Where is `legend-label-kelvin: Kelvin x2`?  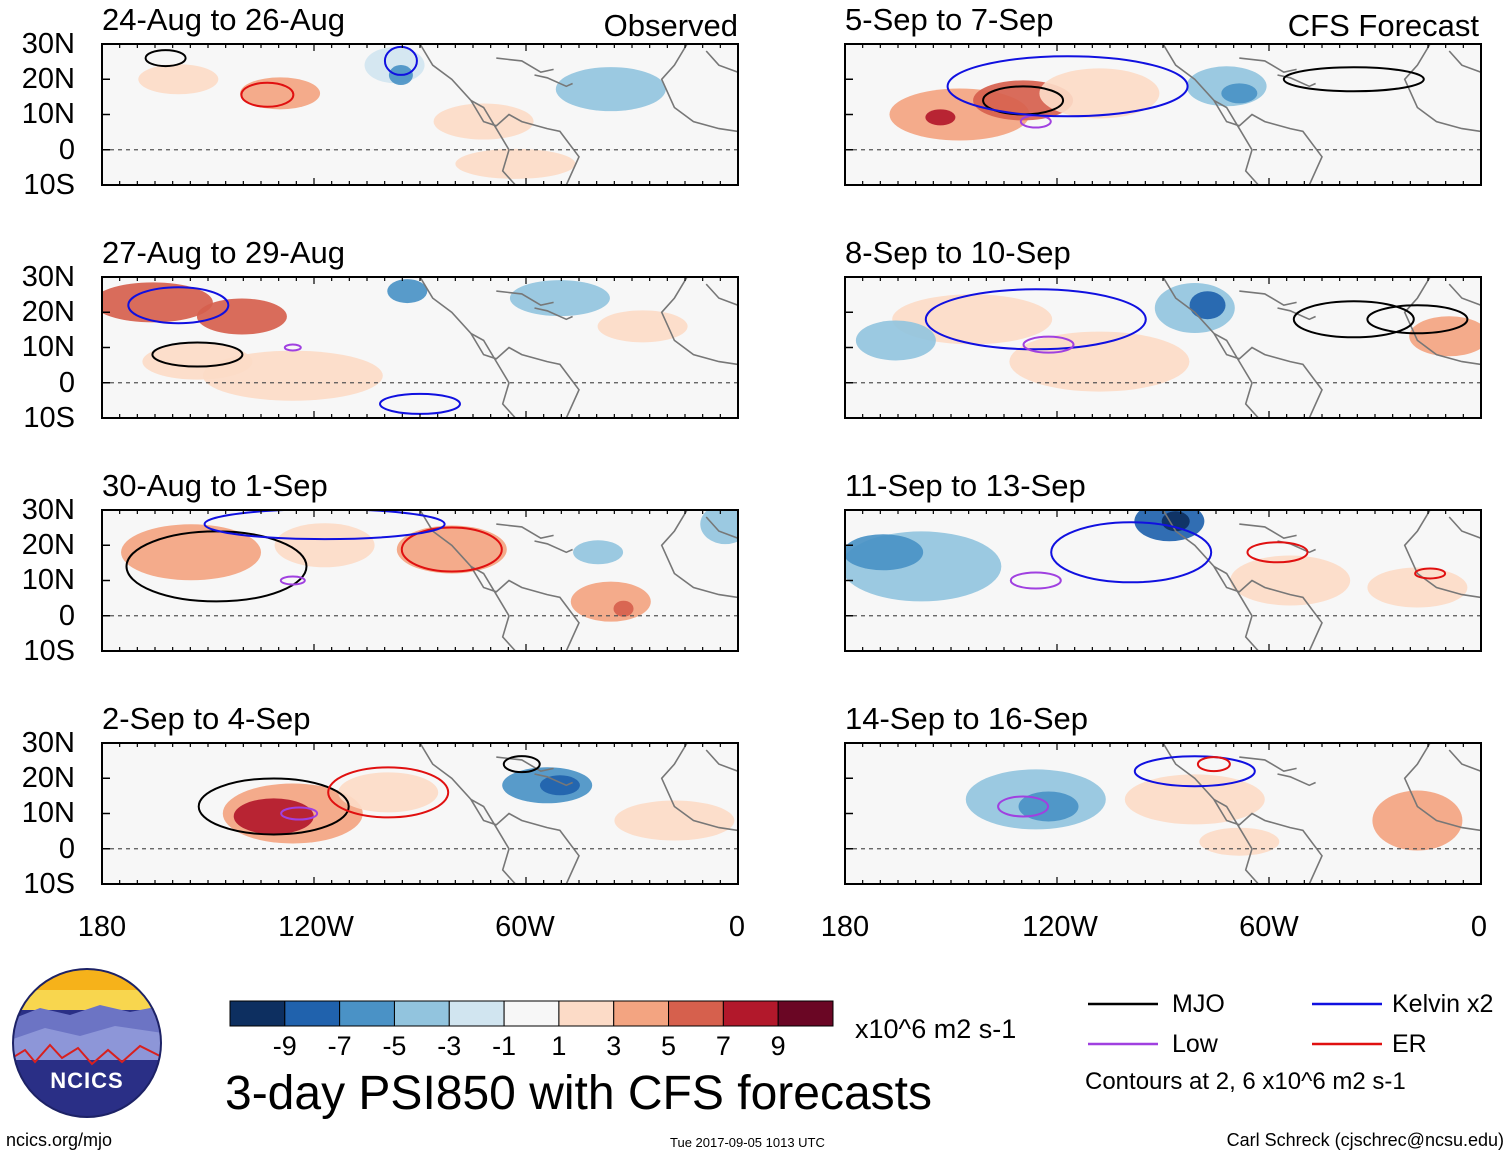
legend-label-kelvin: Kelvin x2 is located at coordinates (1443, 1004).